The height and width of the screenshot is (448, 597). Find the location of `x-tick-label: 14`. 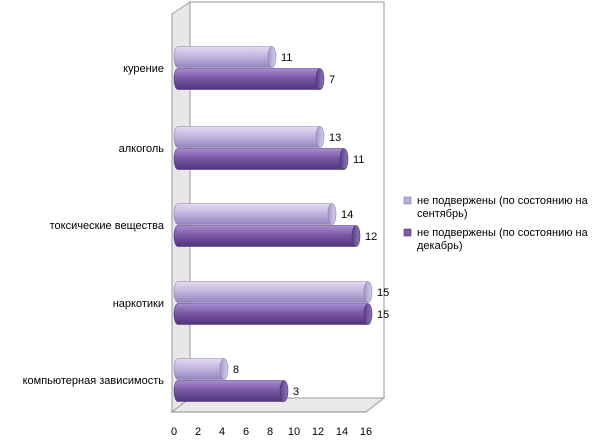

x-tick-label: 14 is located at coordinates (342, 432).